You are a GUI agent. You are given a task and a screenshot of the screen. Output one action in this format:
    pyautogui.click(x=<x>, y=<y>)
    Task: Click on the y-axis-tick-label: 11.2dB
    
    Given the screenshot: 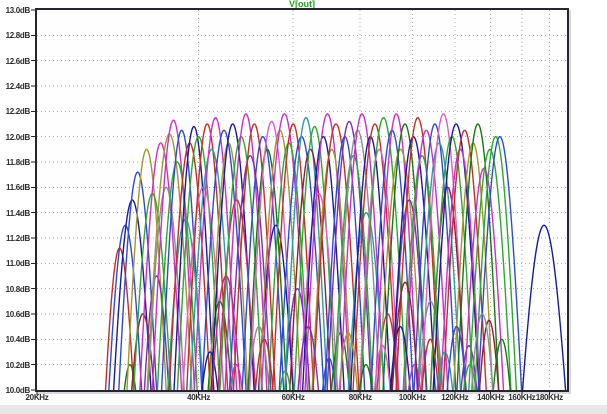 What is the action you would take?
    pyautogui.click(x=18, y=238)
    